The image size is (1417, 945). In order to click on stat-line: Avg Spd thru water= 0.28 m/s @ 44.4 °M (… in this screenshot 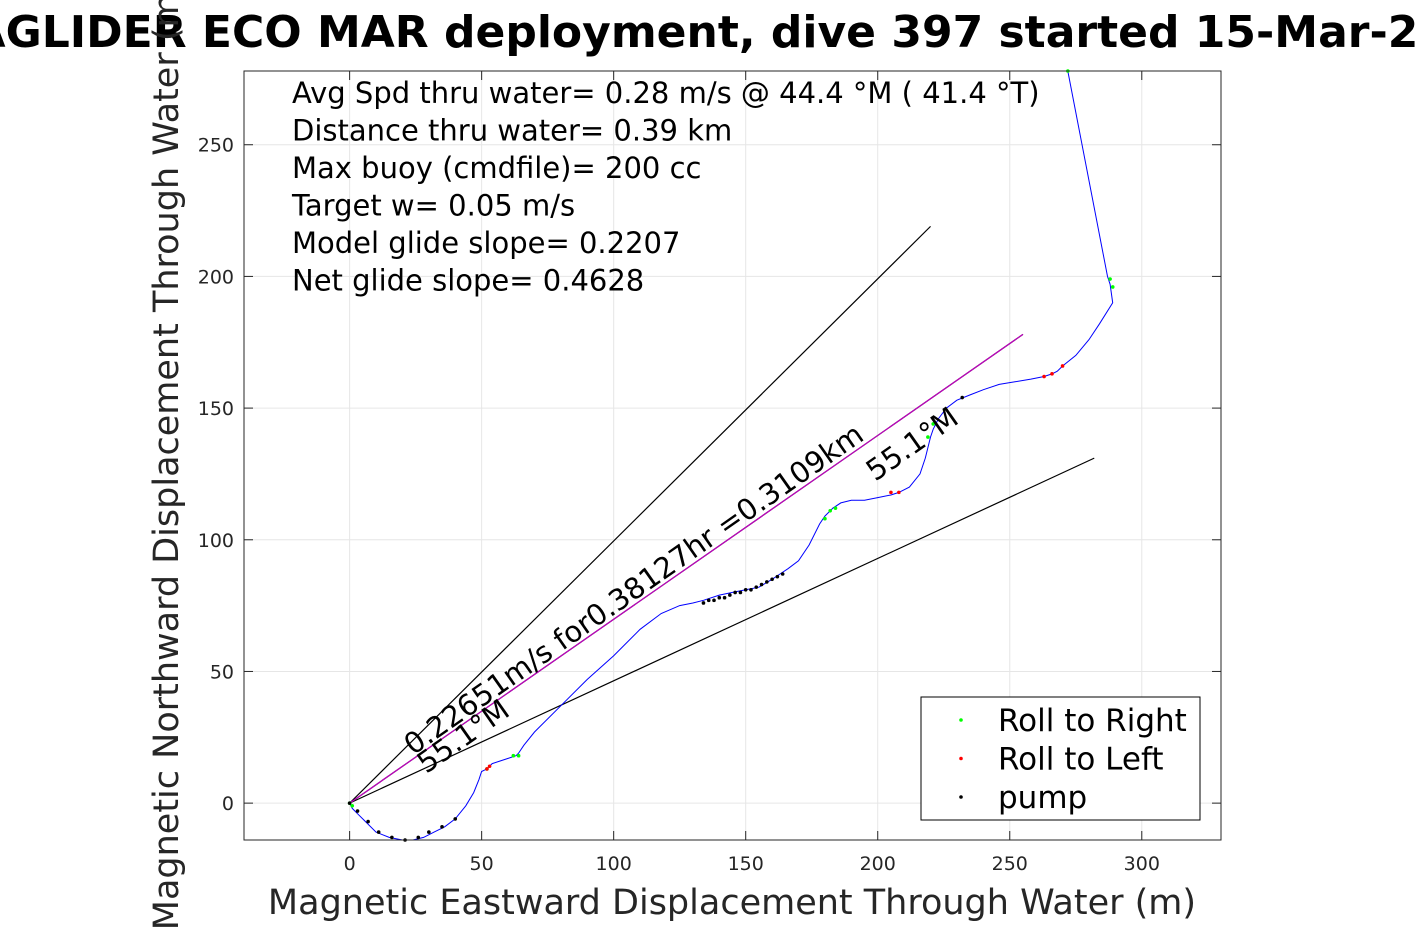, I will do `click(666, 93)`.